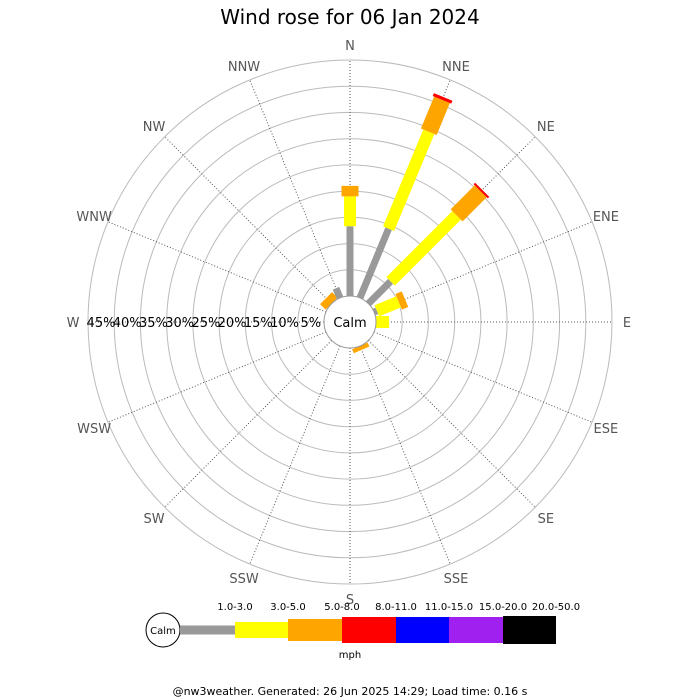 This screenshot has width=700, height=700. I want to click on percent-label: 35%, so click(153, 323).